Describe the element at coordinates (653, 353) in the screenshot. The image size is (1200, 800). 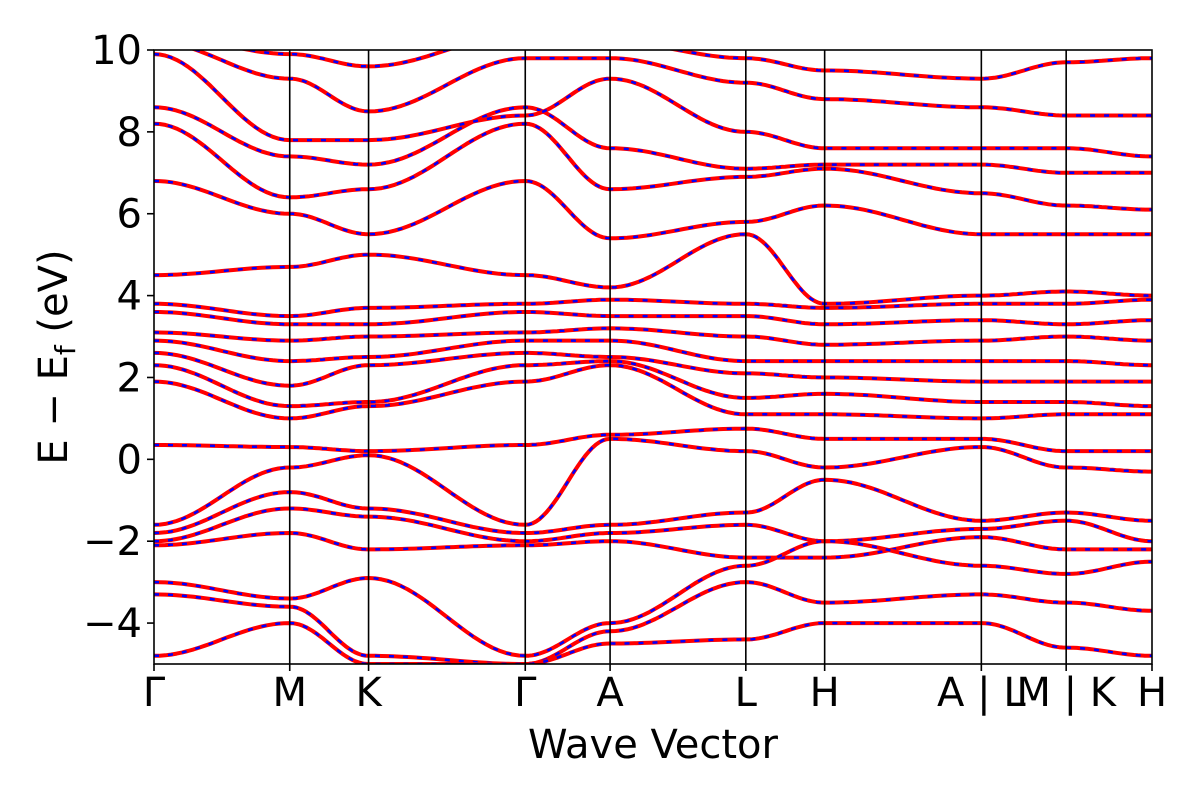
I see `band-11-solid` at that location.